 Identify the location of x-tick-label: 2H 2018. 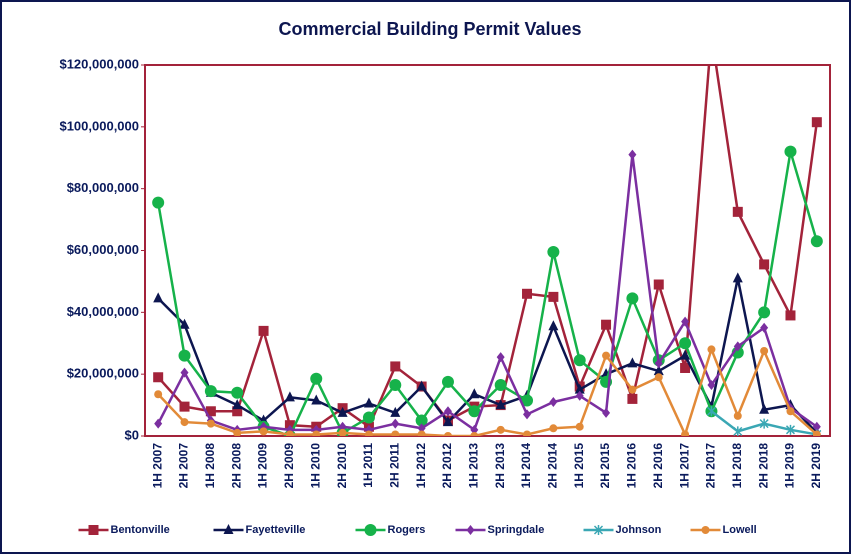
(763, 466).